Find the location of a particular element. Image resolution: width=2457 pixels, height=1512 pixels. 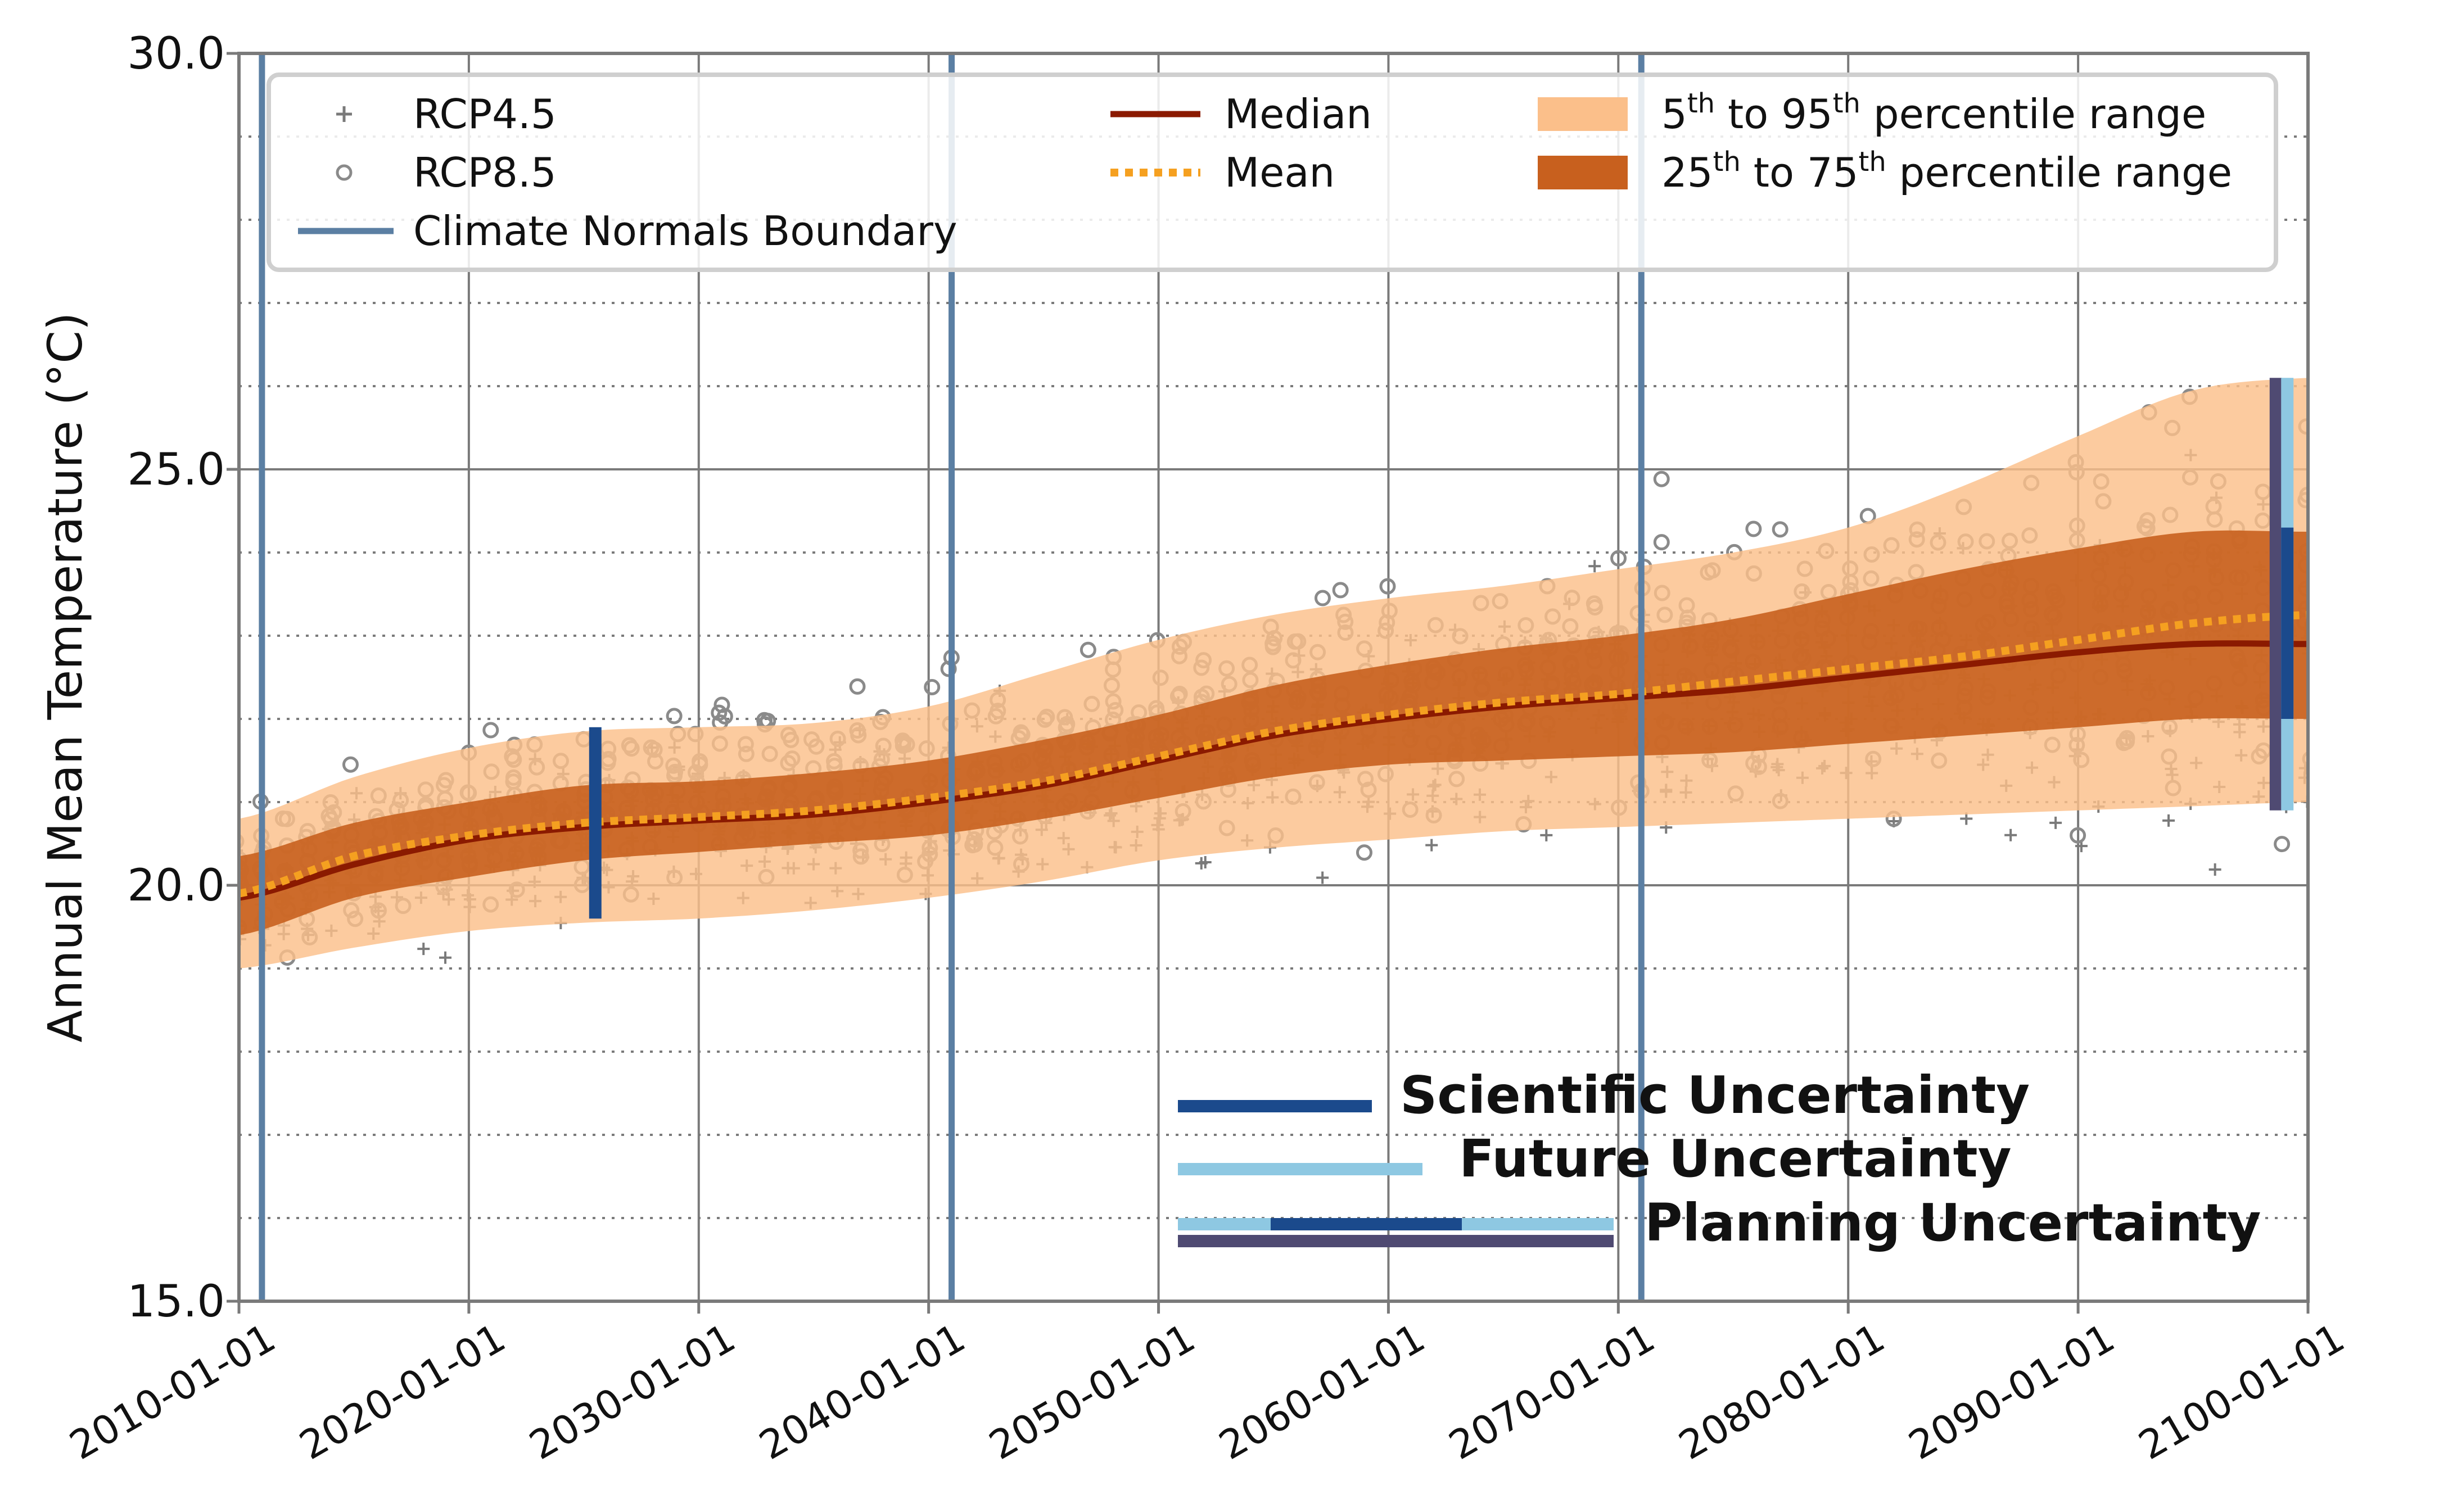

legend-label: Median is located at coordinates (1298, 114).